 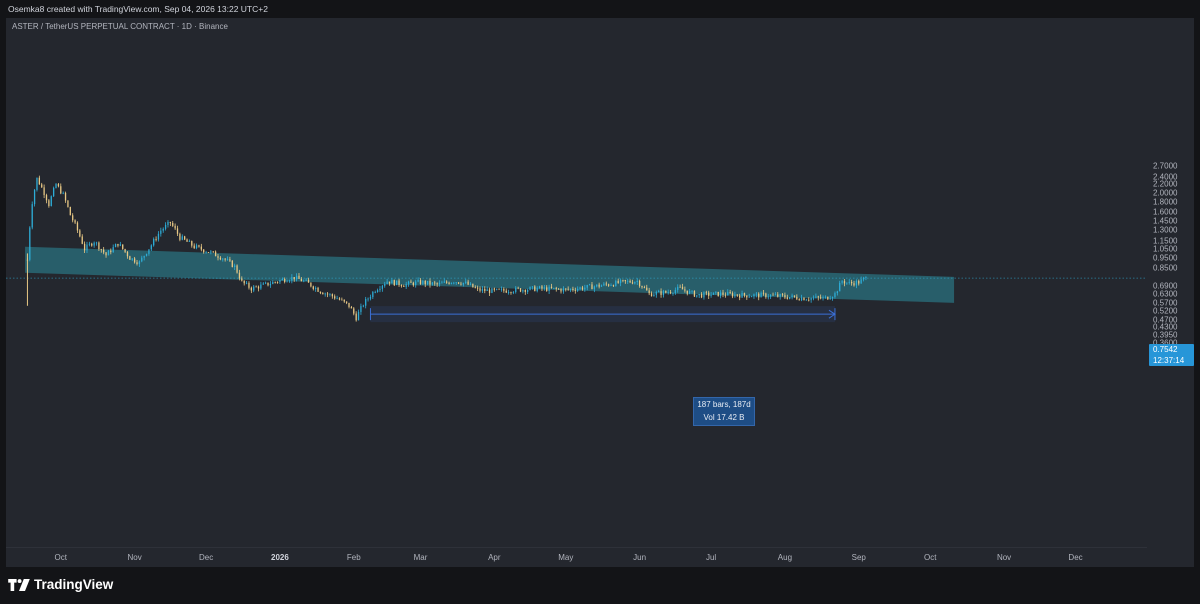 I want to click on time-tick-label: Apr, so click(x=494, y=557).